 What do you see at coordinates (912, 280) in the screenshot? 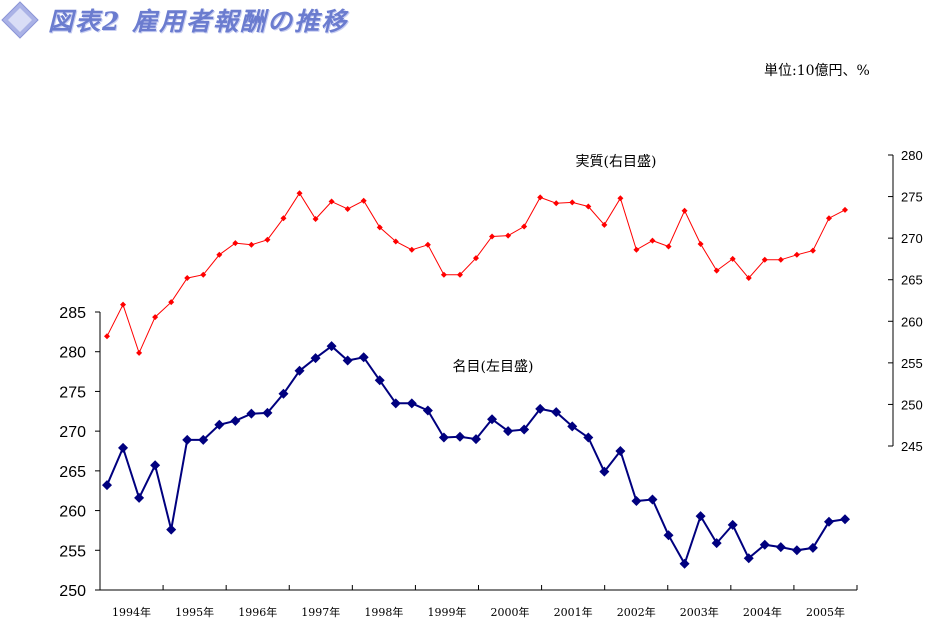
I see `right-tick-label: 265` at bounding box center [912, 280].